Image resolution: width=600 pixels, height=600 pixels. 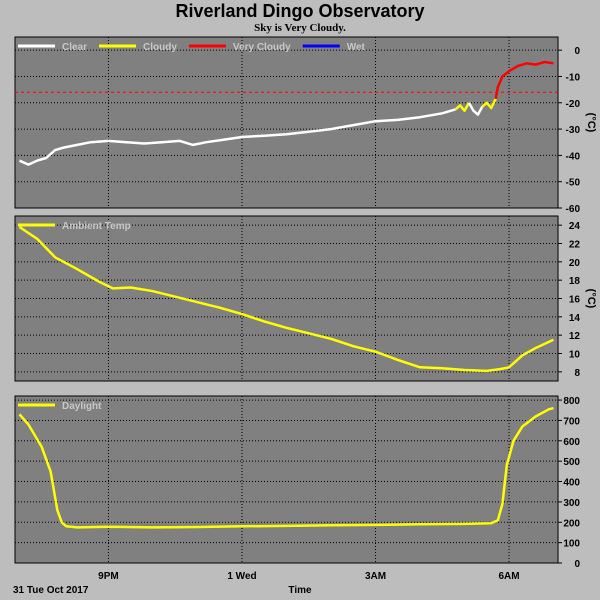 What do you see at coordinates (300, 28) in the screenshot?
I see `sky-status-subtitle: Sky is Very Cloudy.` at bounding box center [300, 28].